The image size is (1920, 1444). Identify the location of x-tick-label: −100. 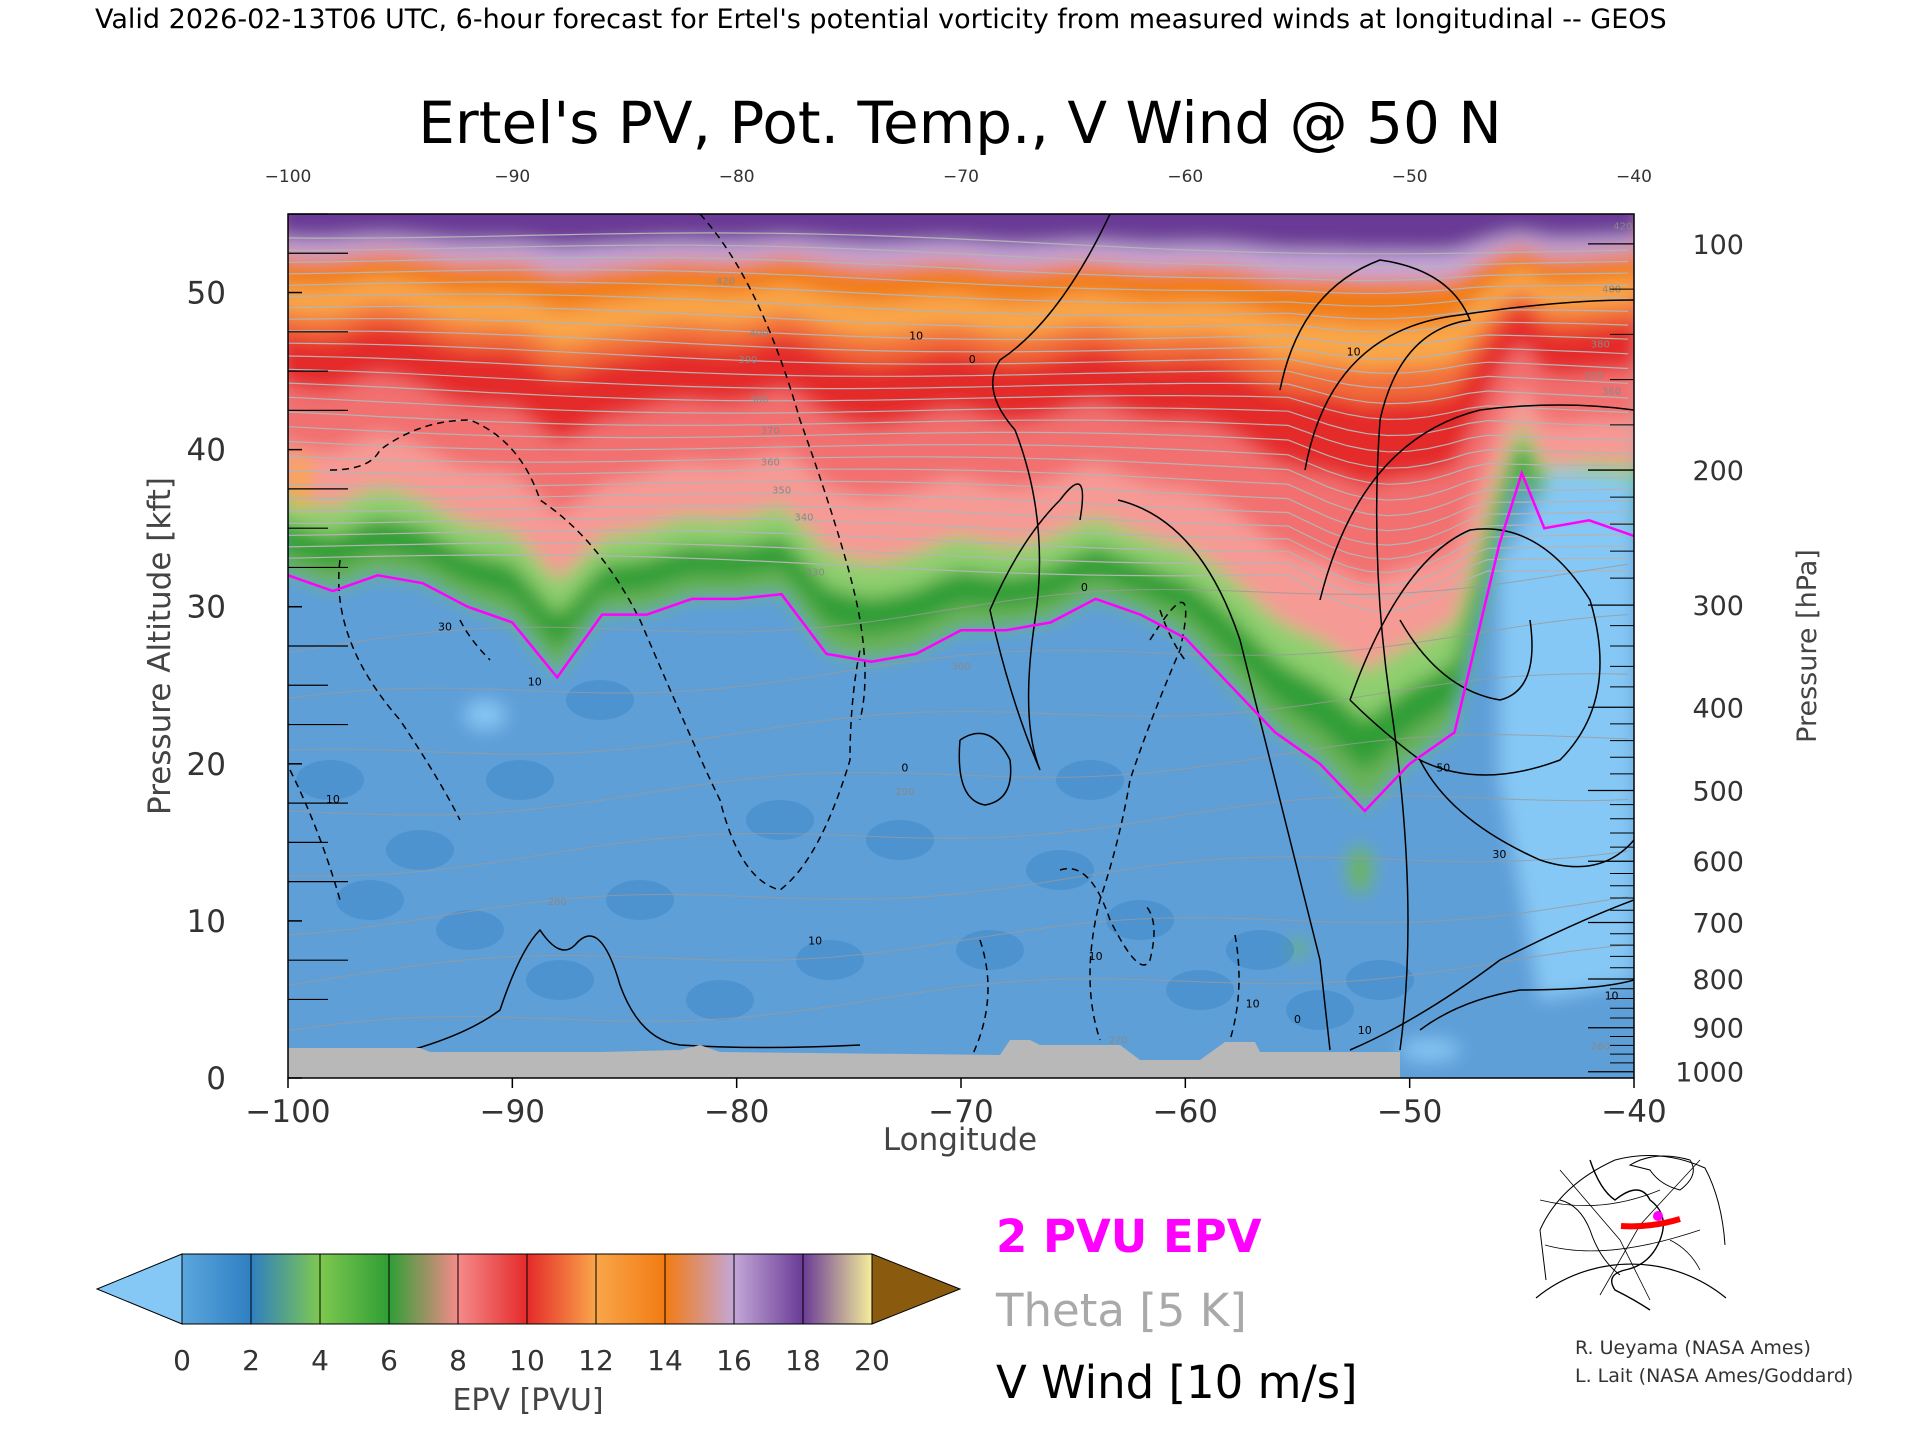
(287, 1112).